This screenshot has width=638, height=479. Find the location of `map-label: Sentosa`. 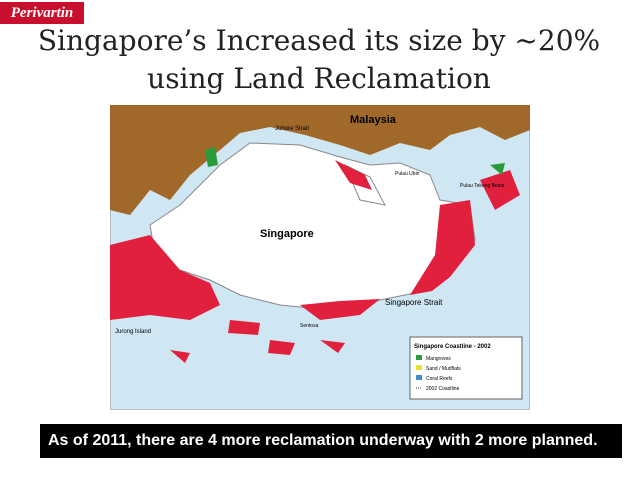

map-label: Sentosa is located at coordinates (309, 326).